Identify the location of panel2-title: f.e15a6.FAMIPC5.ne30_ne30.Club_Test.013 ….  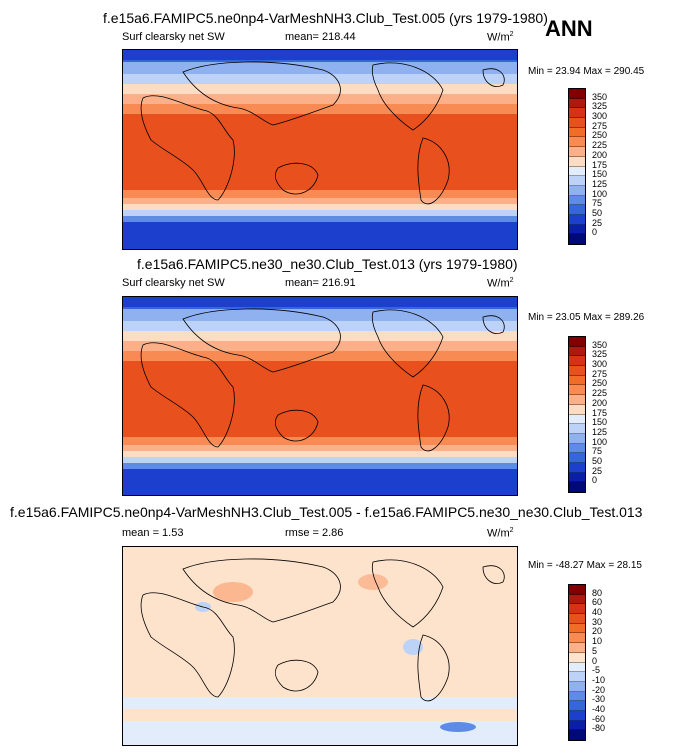
(327, 264).